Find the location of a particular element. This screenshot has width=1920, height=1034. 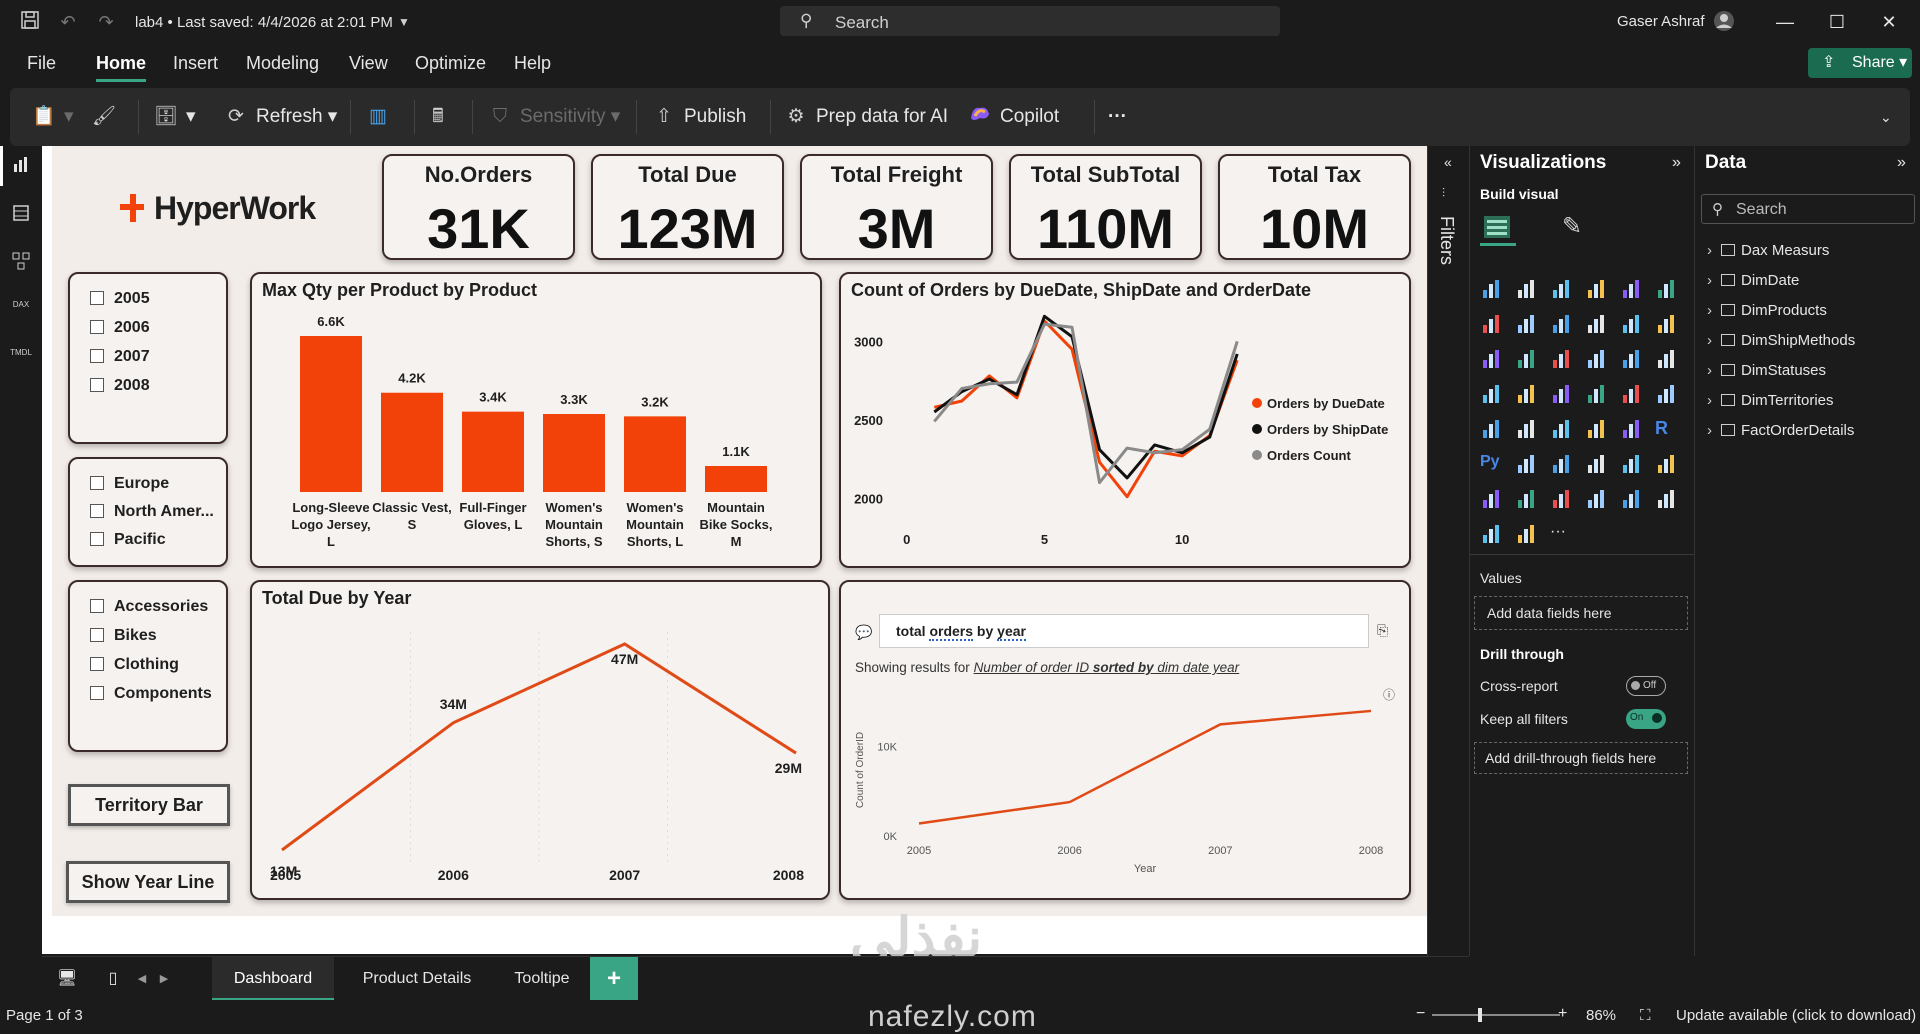

avatar-icon is located at coordinates (1724, 22).